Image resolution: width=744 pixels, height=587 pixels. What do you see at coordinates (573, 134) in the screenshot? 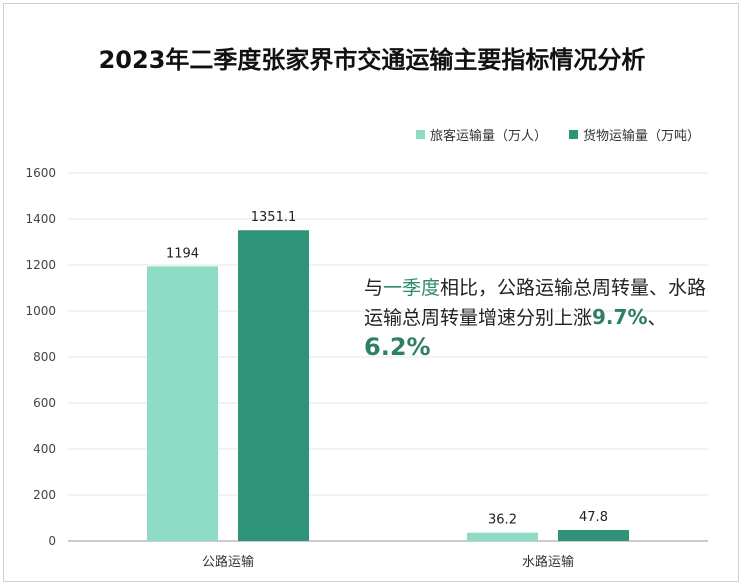
I see `legend-swatch-freight` at bounding box center [573, 134].